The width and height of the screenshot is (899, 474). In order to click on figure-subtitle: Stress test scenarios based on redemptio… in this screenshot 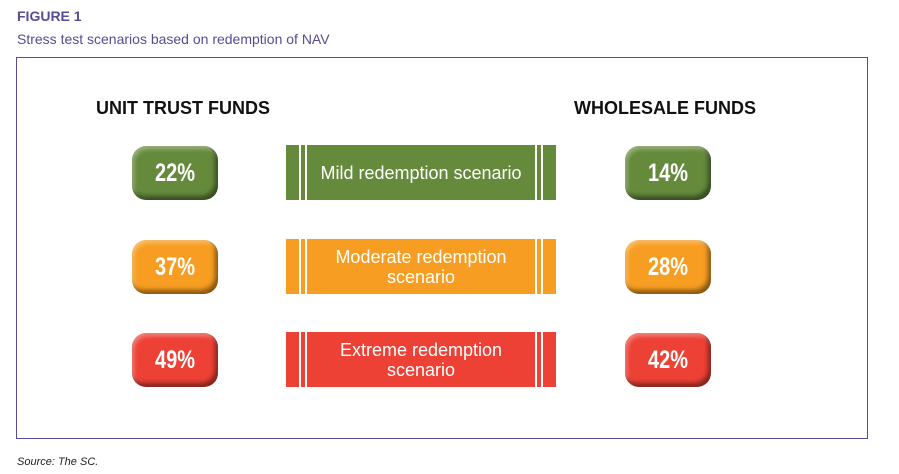, I will do `click(173, 39)`.